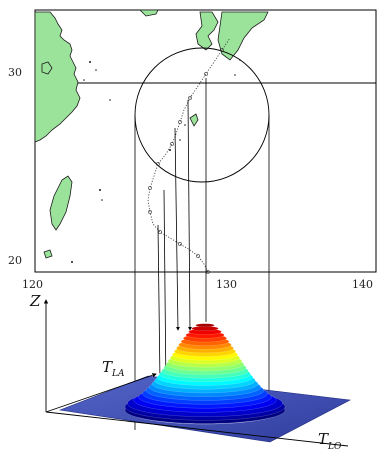  What do you see at coordinates (101, 393) in the screenshot?
I see `t-la-axis` at bounding box center [101, 393].